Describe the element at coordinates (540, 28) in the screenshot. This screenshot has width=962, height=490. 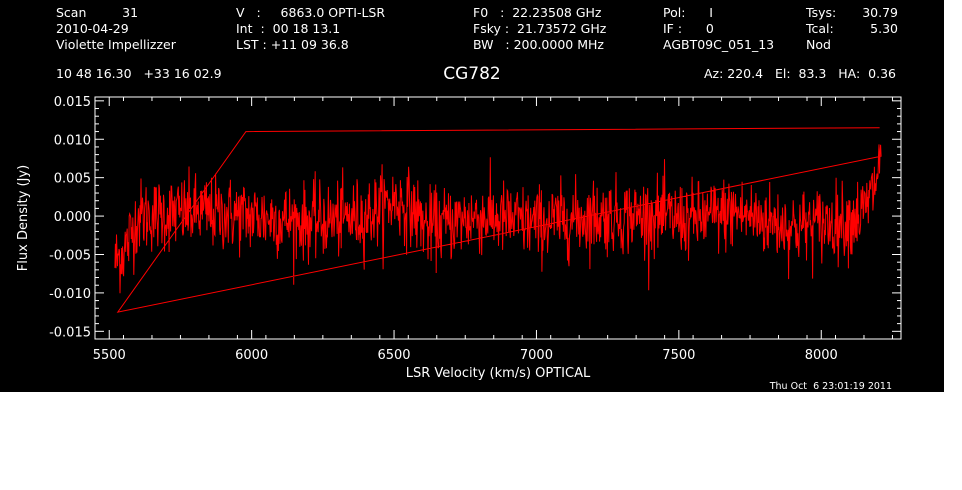
I see `header-fsky: Fsky : 21.73572 GHz` at that location.